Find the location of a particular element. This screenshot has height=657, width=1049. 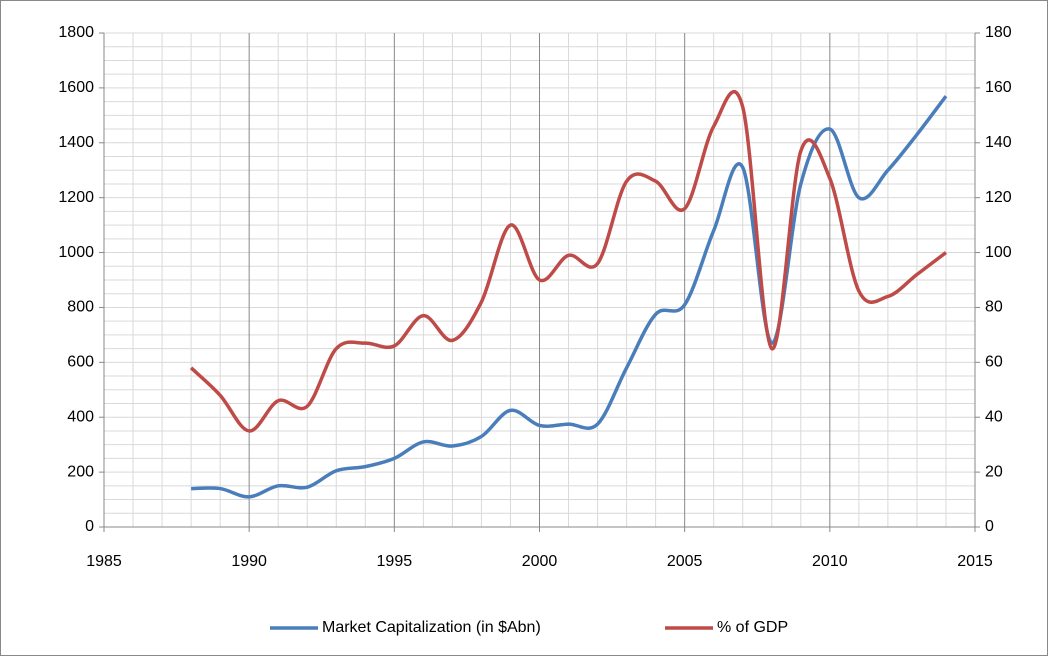

y2-tick-label: 40 is located at coordinates (994, 416).